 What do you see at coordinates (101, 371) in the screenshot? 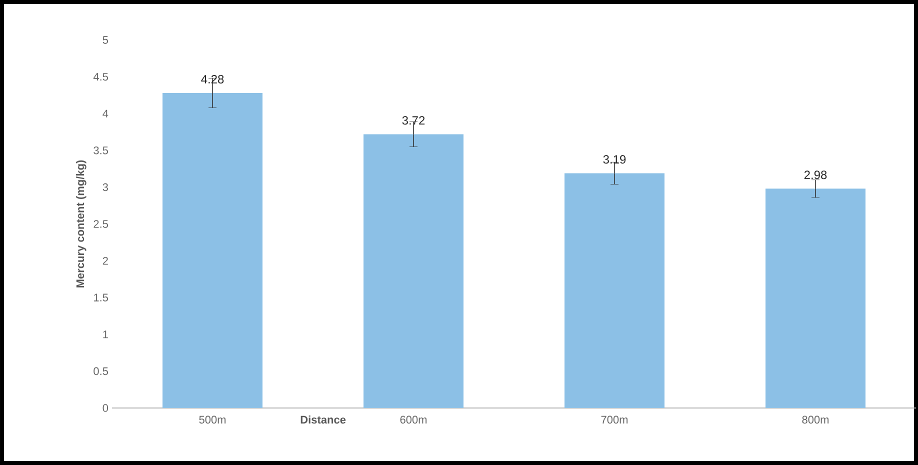
I see `y-tick-label: 0.5` at bounding box center [101, 371].